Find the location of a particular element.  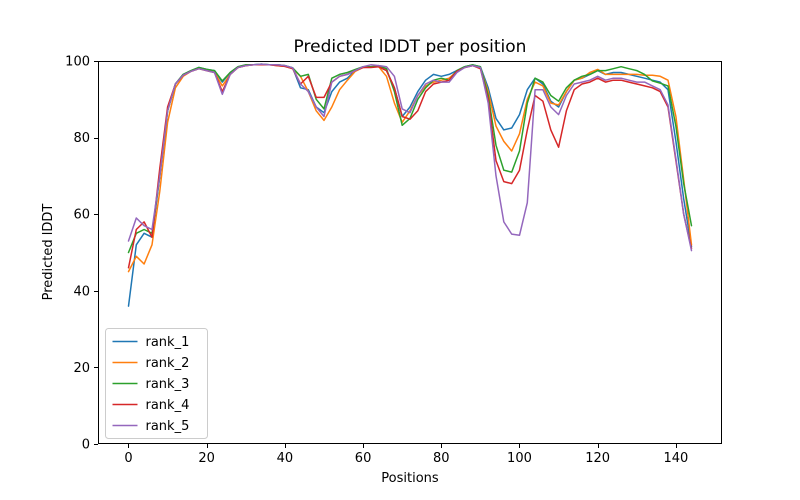

y-tick-label: 80 is located at coordinates (81, 138).